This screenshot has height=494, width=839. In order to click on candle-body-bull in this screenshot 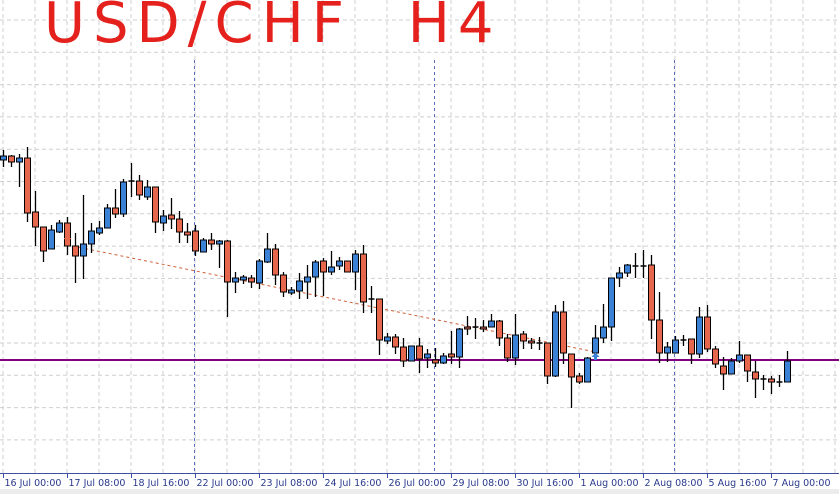, I will do `click(667, 350)`.